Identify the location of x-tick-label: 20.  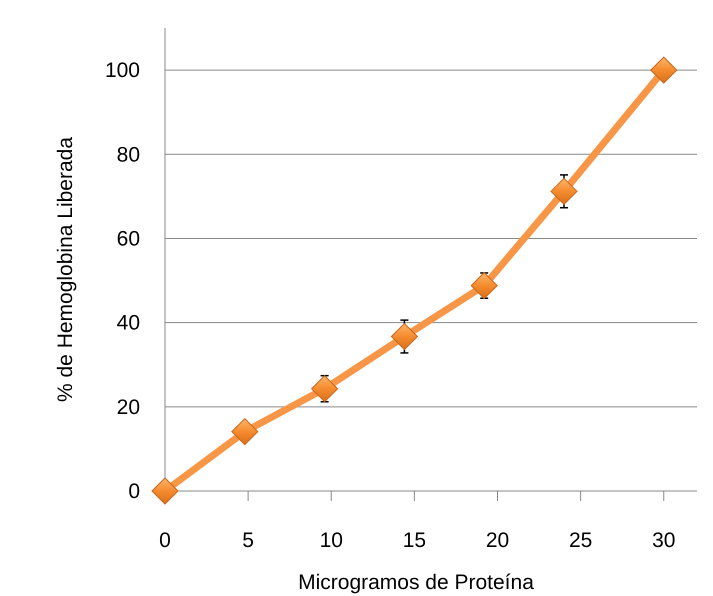
(498, 540).